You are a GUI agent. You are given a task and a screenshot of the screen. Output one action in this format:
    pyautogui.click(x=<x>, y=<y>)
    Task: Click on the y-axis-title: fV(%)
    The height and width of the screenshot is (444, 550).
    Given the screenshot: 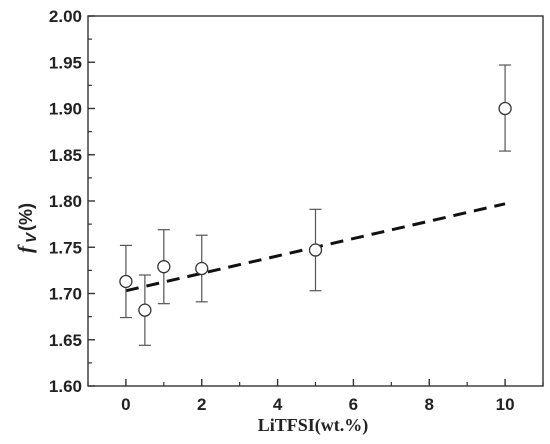 What is the action you would take?
    pyautogui.click(x=26, y=228)
    